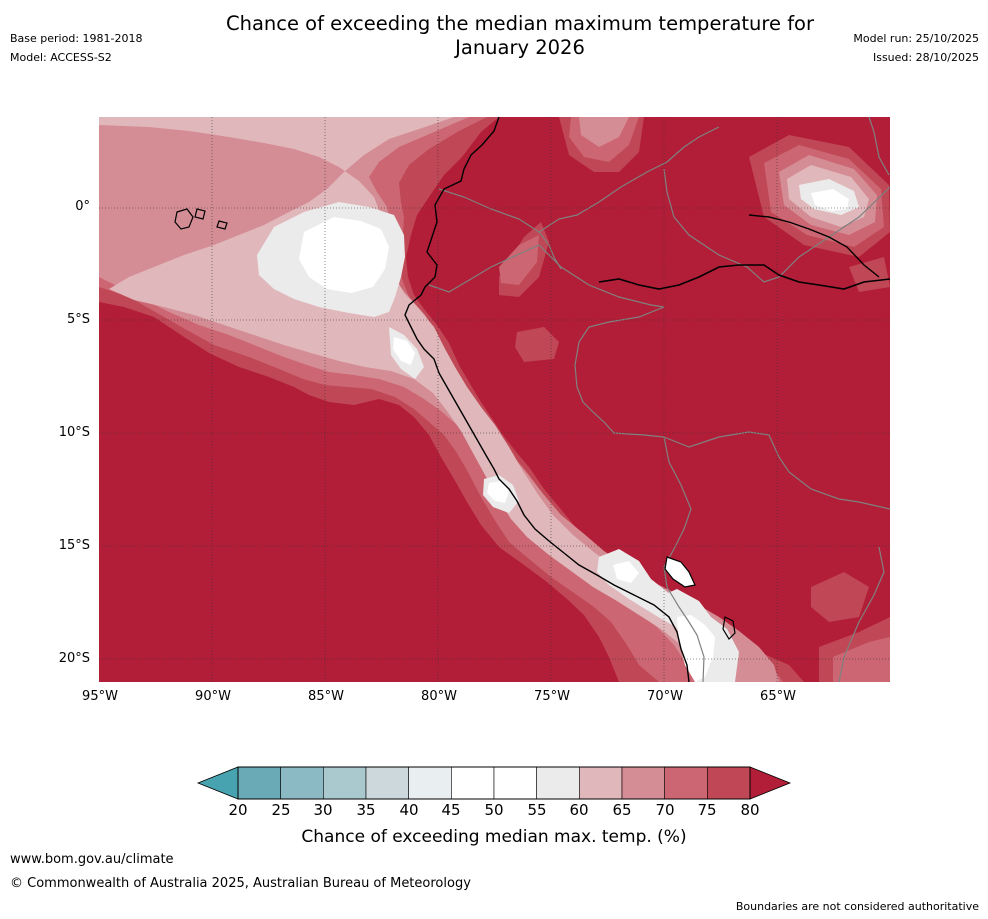 This screenshot has width=988, height=919. I want to click on colorbar-high-extend, so click(770, 783).